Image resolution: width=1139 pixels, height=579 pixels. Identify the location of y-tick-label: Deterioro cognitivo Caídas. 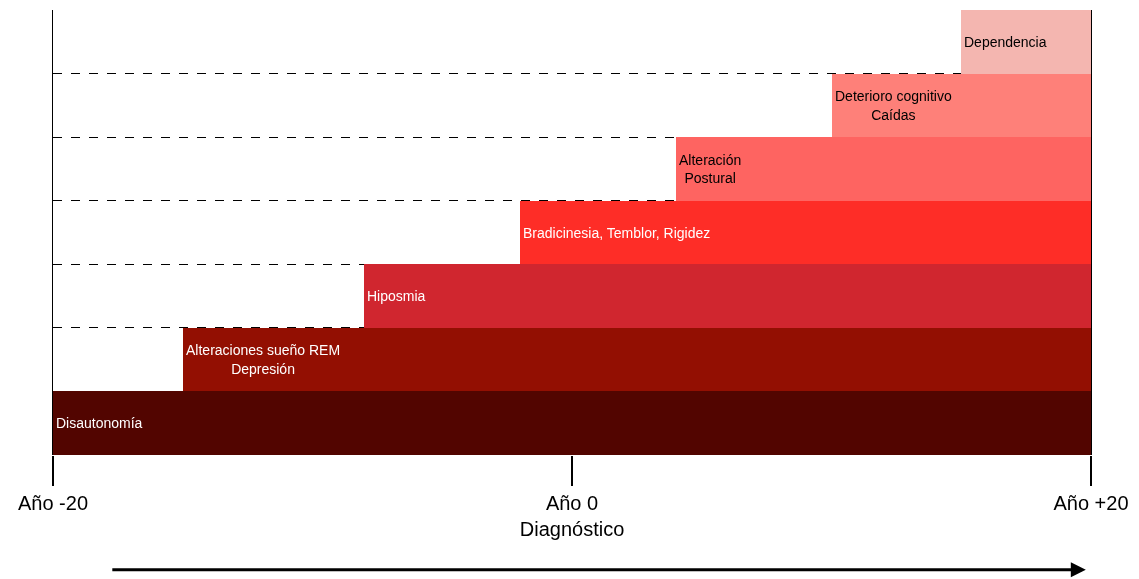
(893, 105).